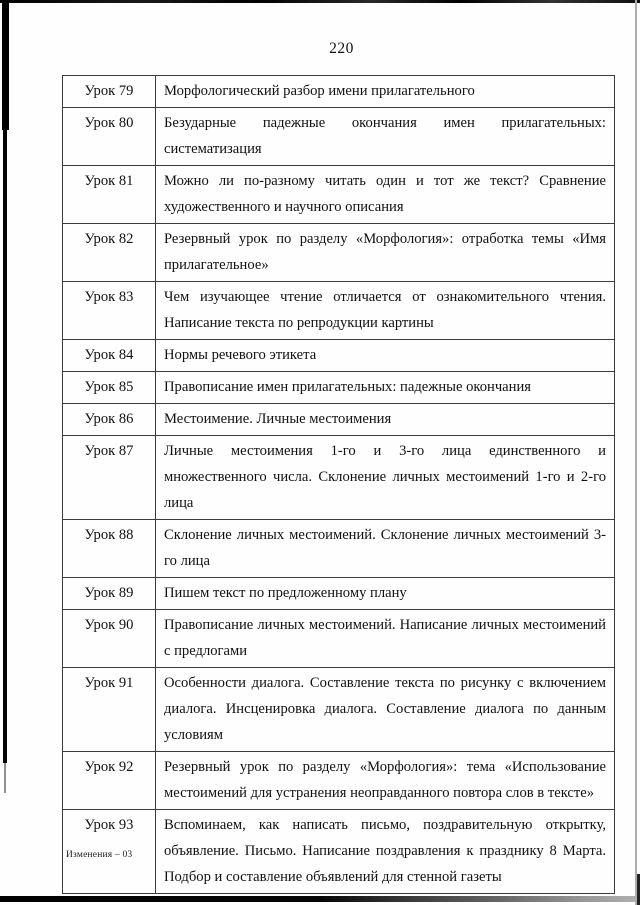 This screenshot has width=640, height=905. I want to click on page-number: 220, so click(341, 48).